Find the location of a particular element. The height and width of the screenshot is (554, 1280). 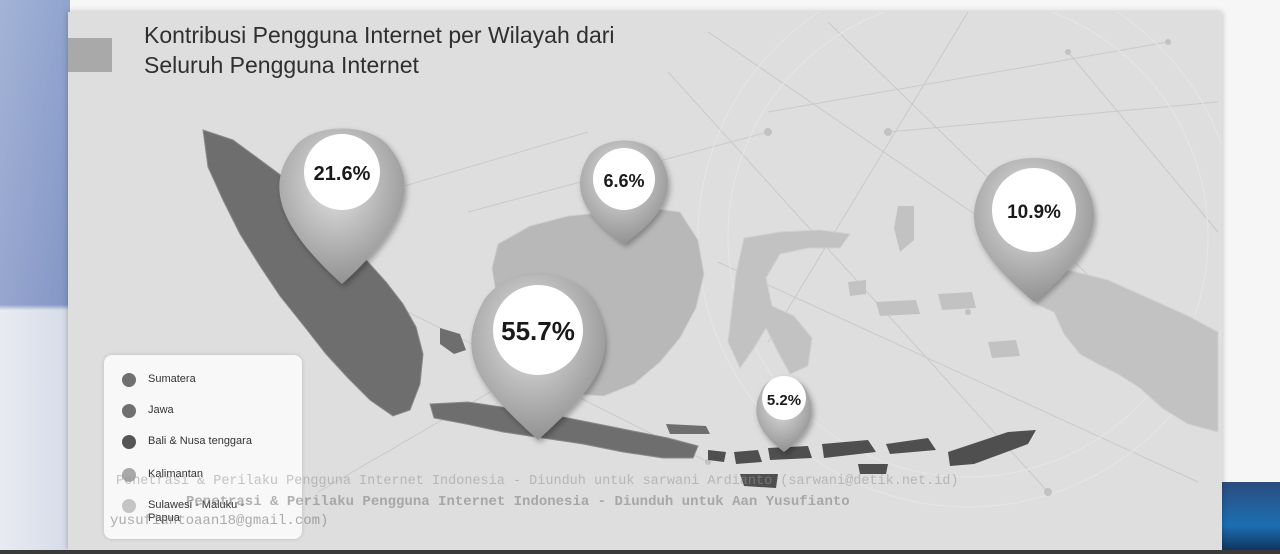

region-bangka is located at coordinates (453, 341).